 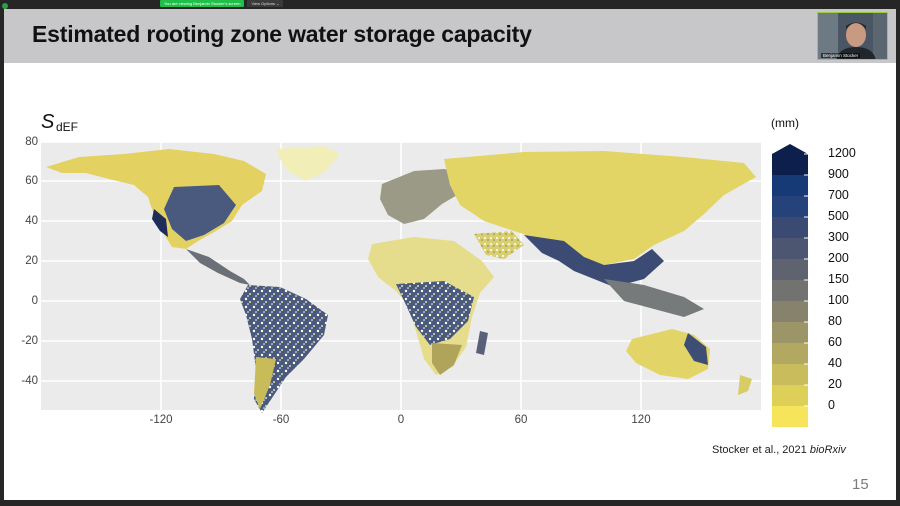 What do you see at coordinates (827, 450) in the screenshot?
I see `citation-journal: bioRxiv` at bounding box center [827, 450].